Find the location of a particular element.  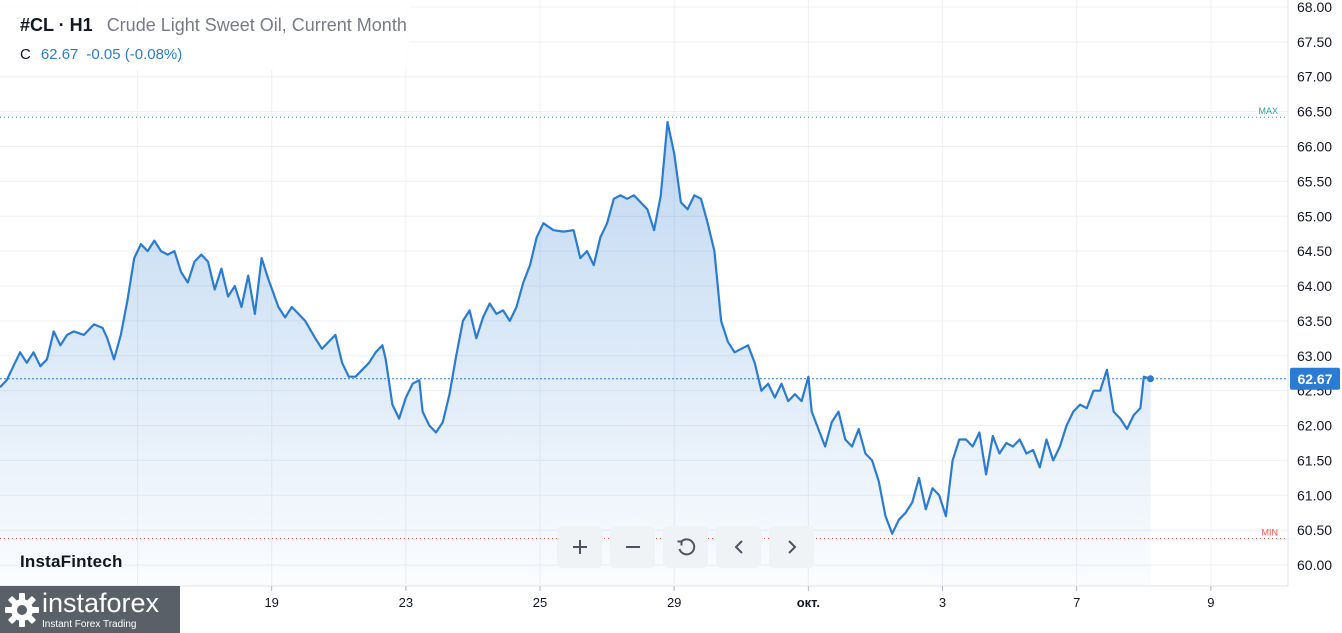

price-tick-label: 65.50 is located at coordinates (1314, 181).